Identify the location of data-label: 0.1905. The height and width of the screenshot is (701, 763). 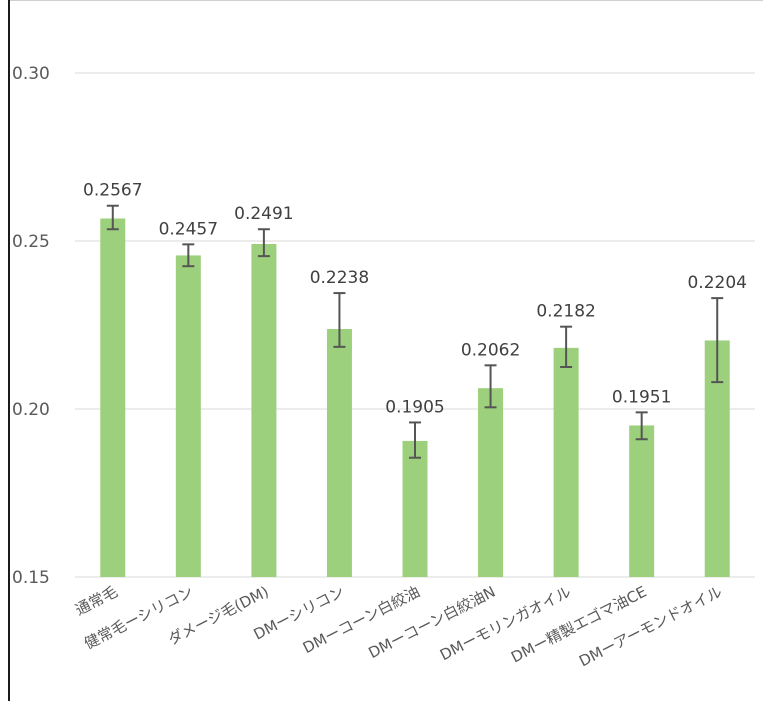
(414, 407).